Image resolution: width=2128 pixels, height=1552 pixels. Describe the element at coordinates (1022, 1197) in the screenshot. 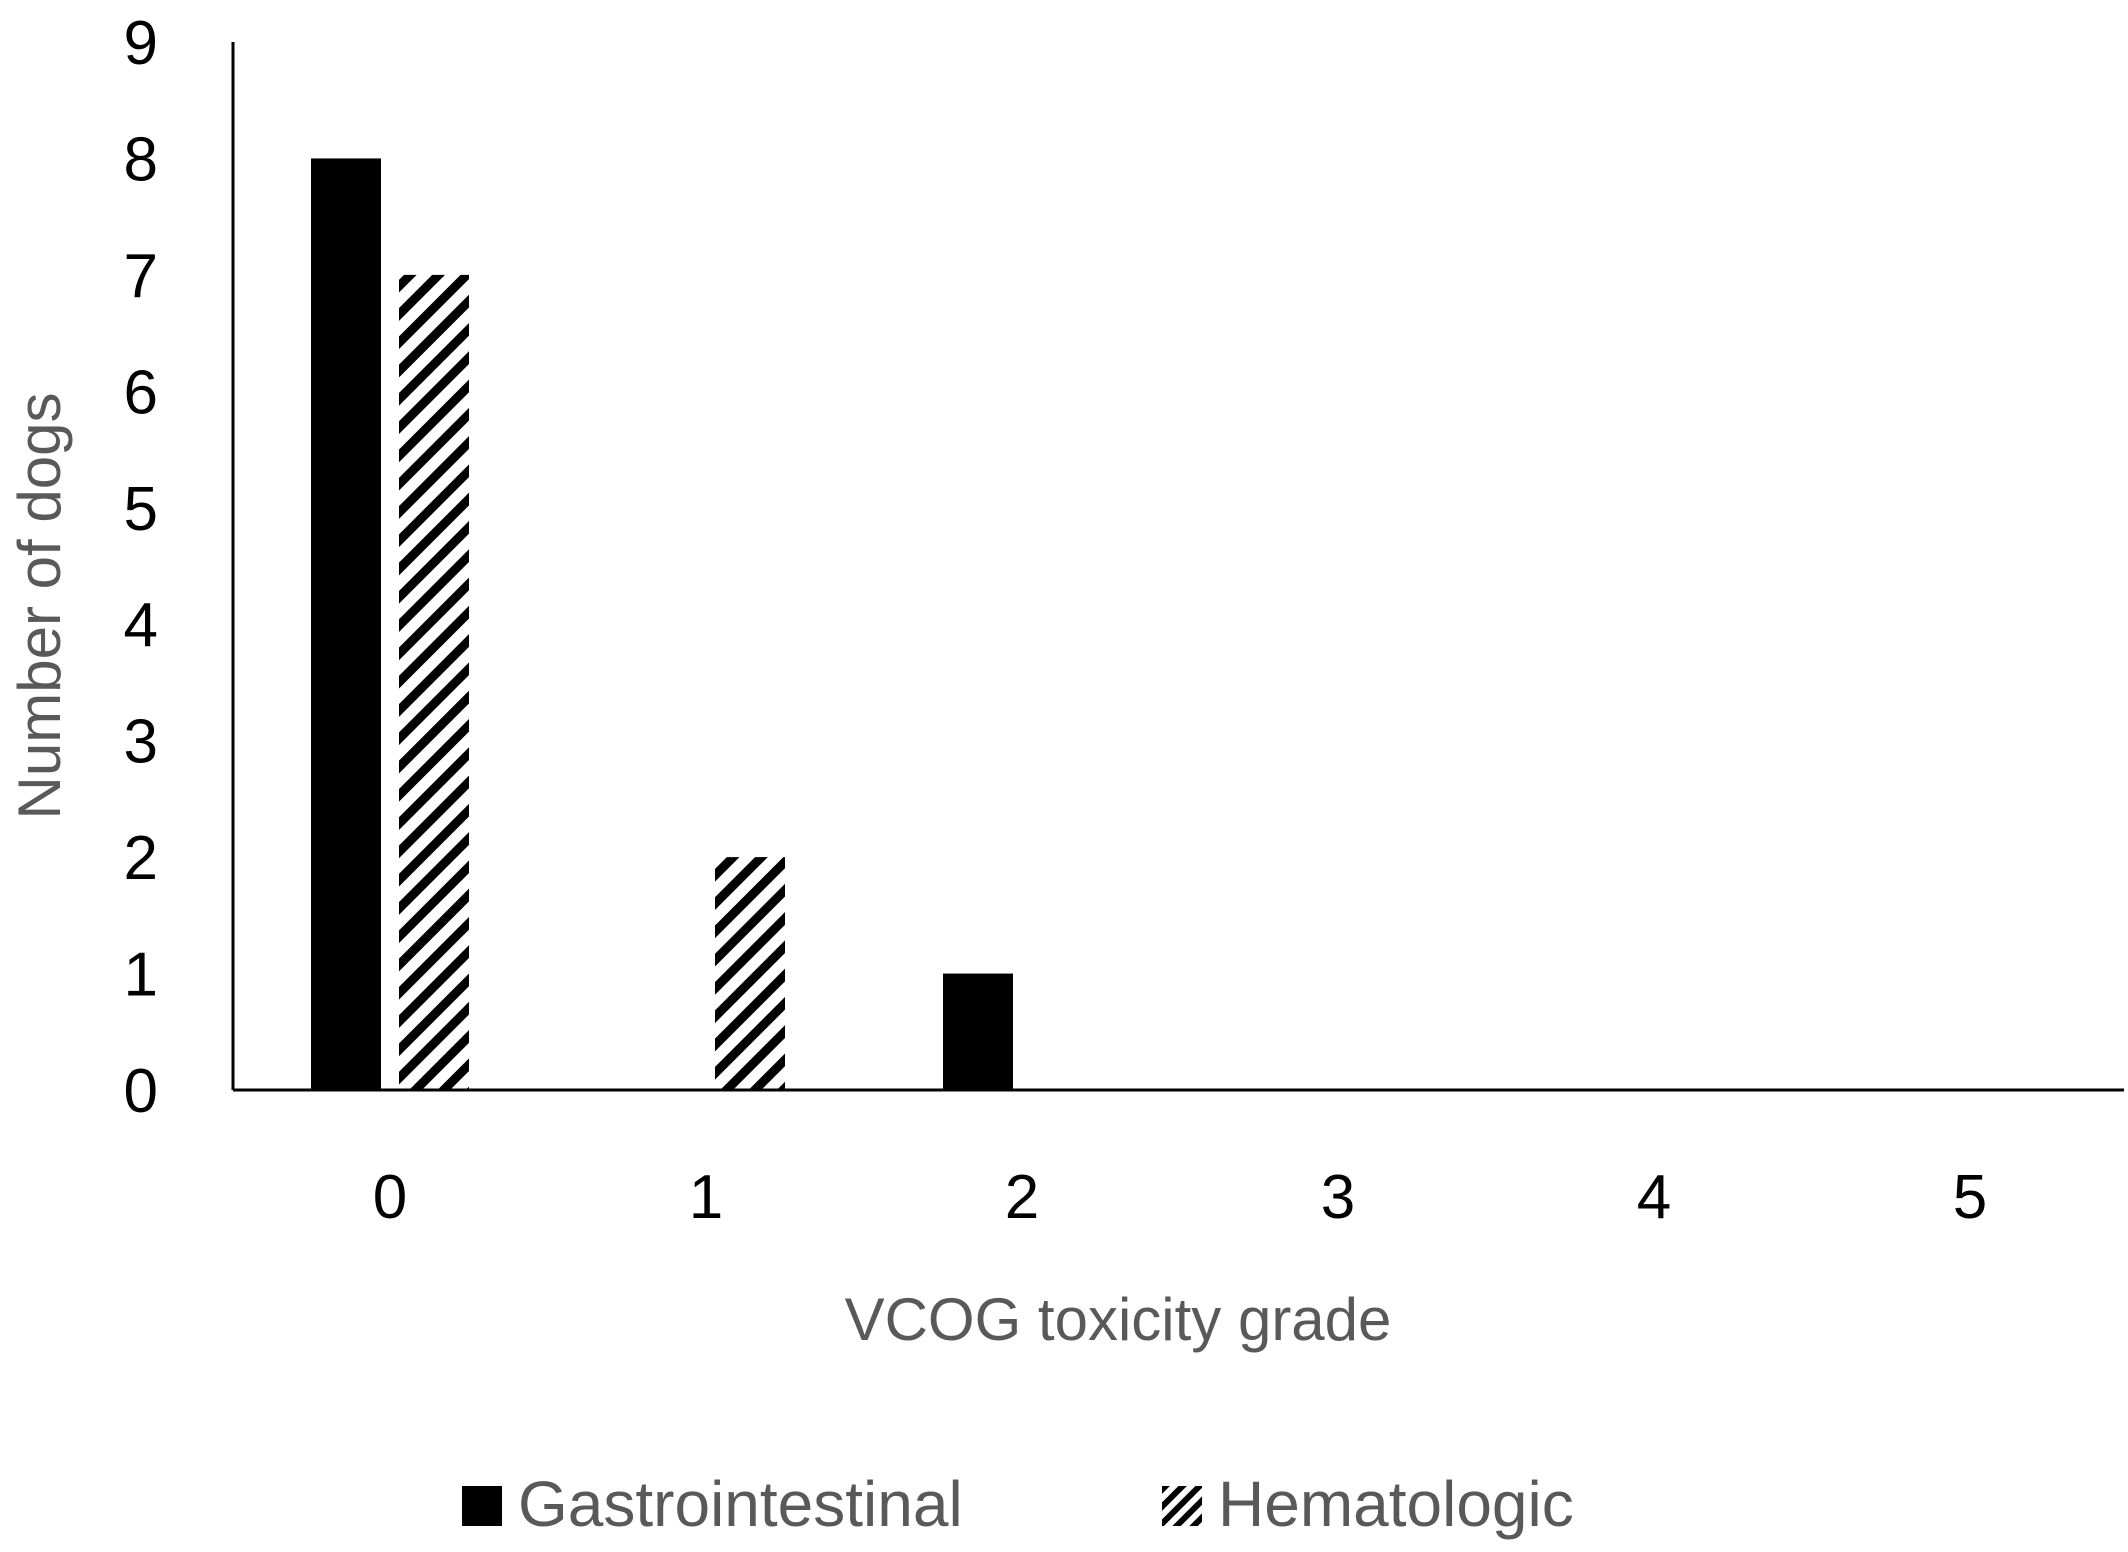

I see `x-tick-label: 2` at that location.